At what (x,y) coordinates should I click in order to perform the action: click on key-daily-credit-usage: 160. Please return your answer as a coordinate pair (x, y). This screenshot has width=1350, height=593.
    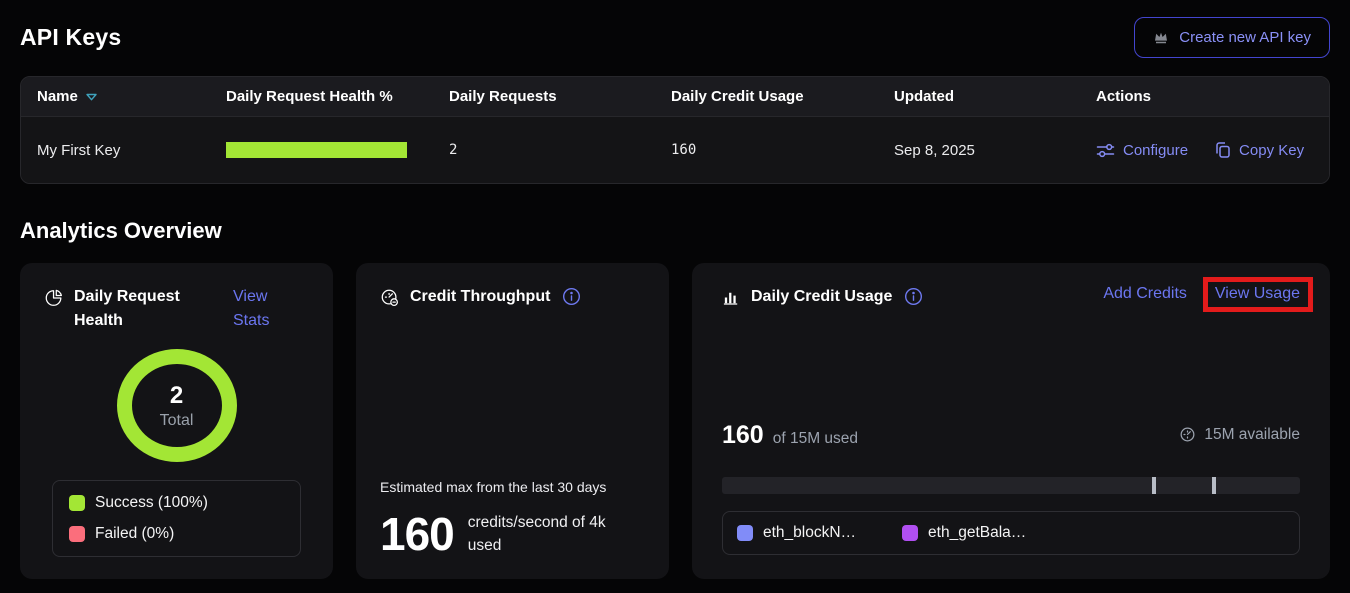
    Looking at the image, I should click on (684, 150).